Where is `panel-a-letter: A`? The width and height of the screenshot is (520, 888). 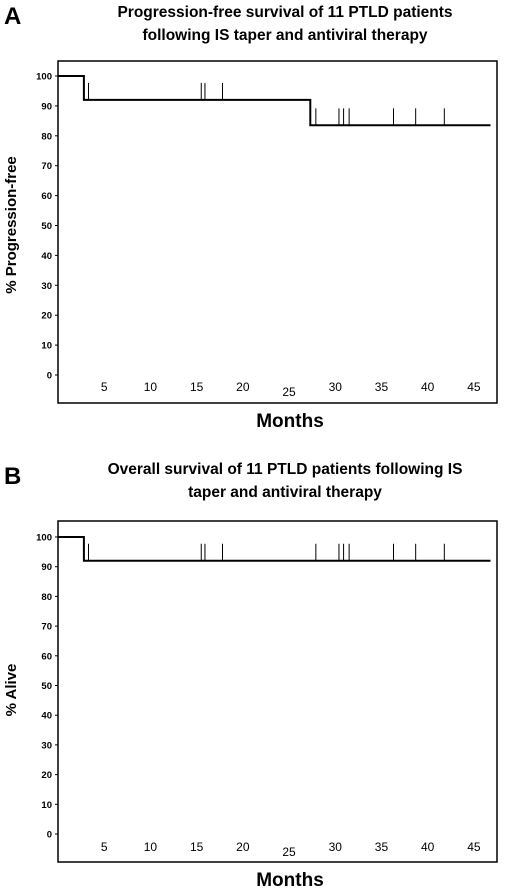
panel-a-letter: A is located at coordinates (12, 16).